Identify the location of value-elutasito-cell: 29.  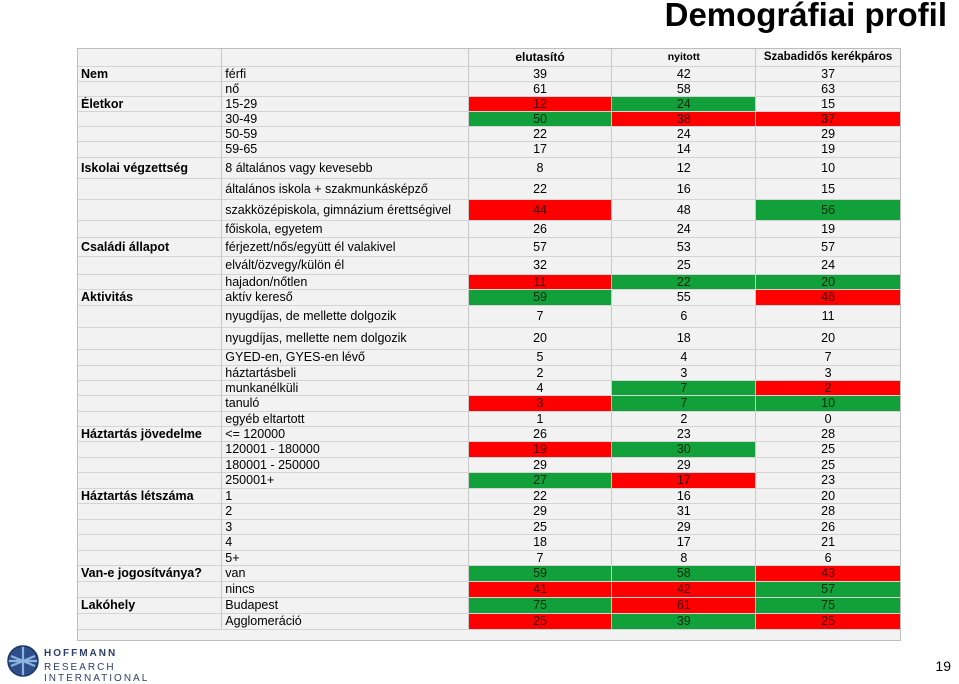
(539, 511).